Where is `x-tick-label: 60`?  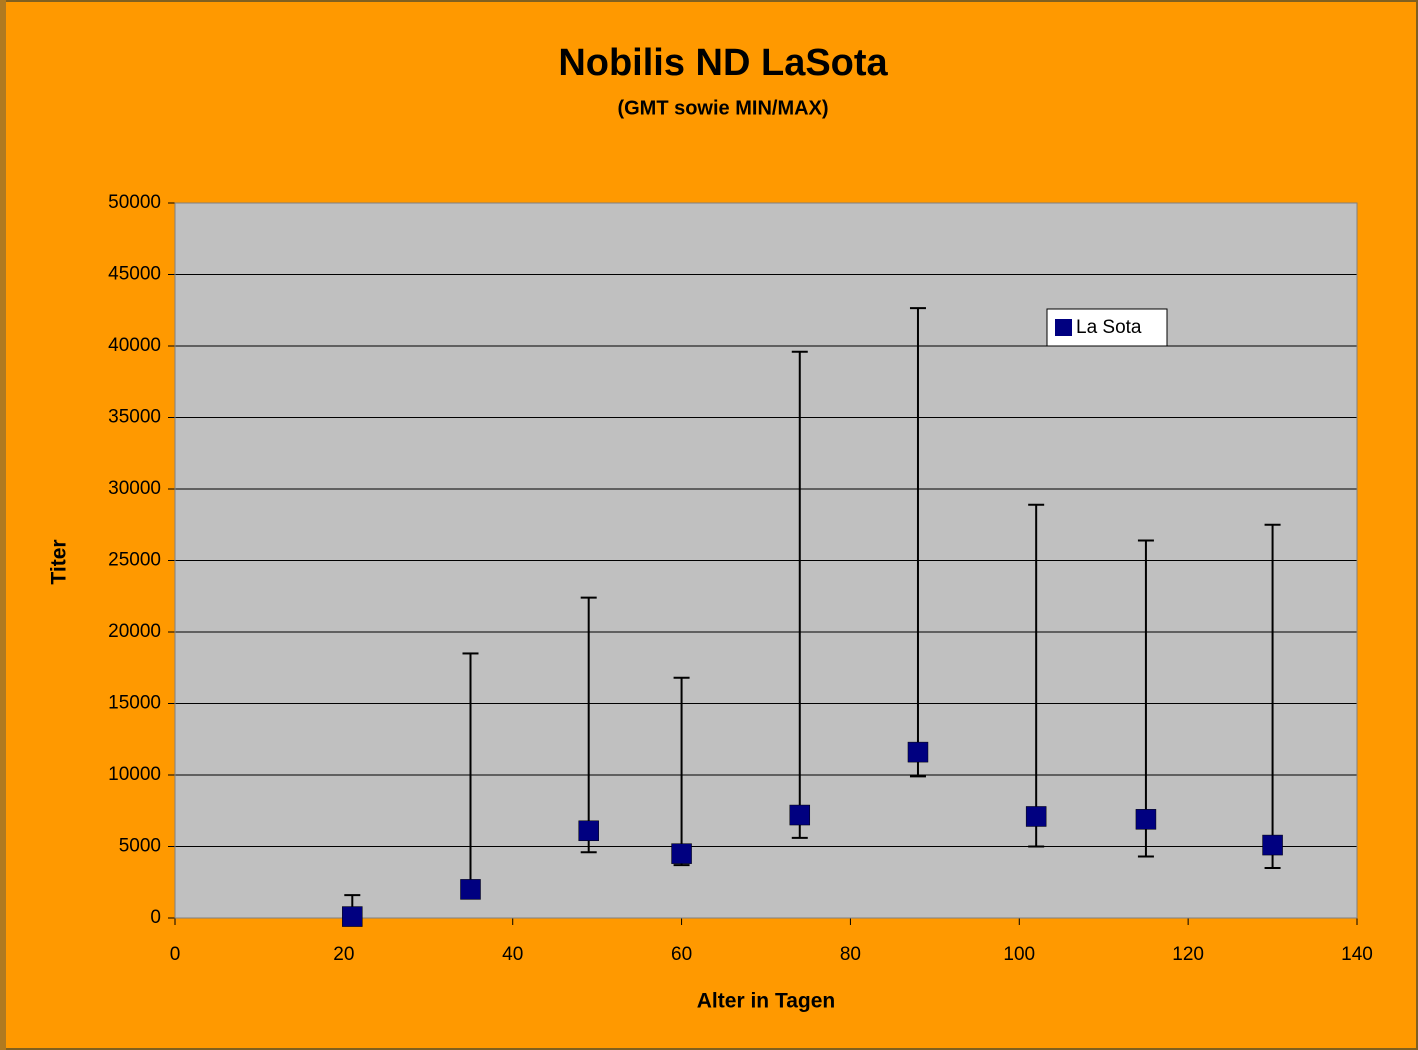 x-tick-label: 60 is located at coordinates (681, 954).